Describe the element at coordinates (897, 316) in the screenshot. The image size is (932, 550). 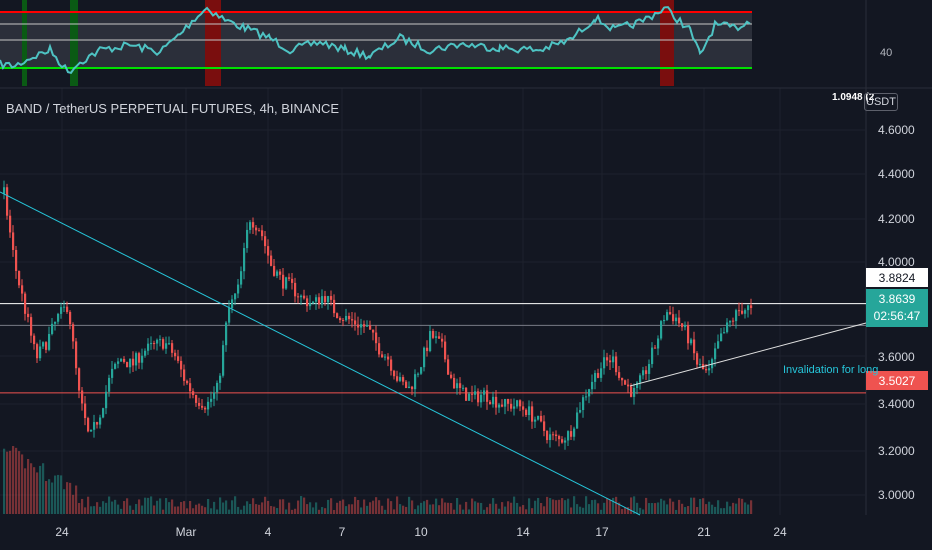
I see `candle-countdown: 02:56:47` at that location.